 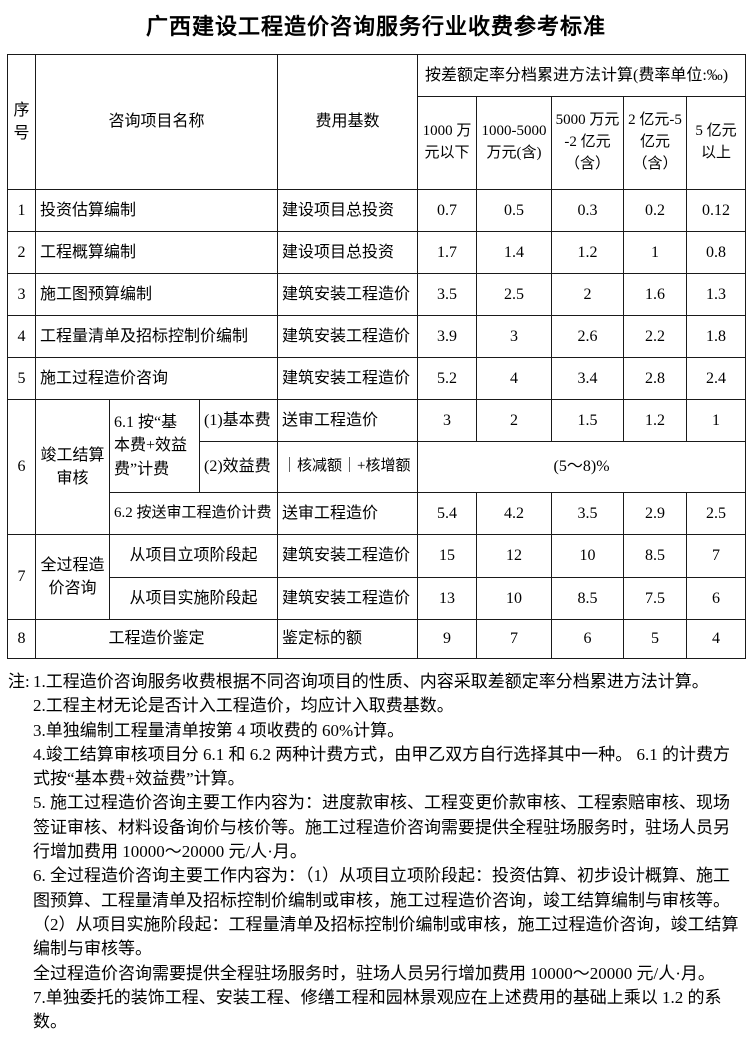 I want to click on cell-rate: 6, so click(x=716, y=598).